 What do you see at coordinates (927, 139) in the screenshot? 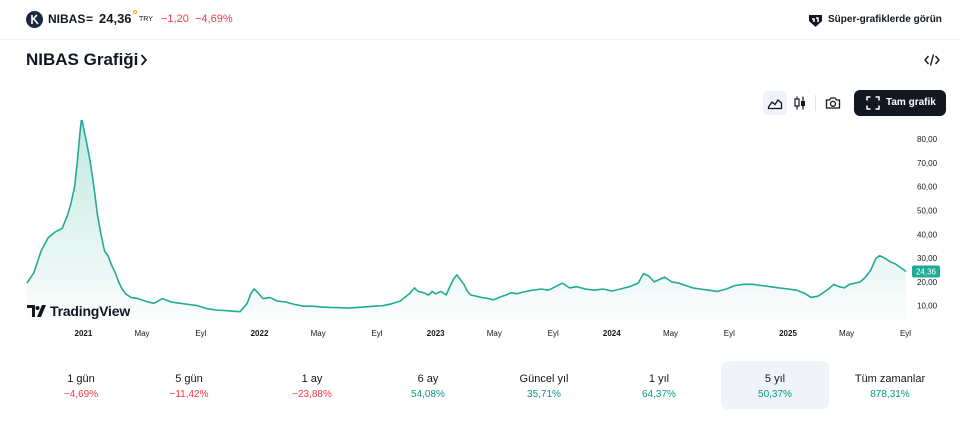
I see `y-axis-tick-label: 80,00` at bounding box center [927, 139].